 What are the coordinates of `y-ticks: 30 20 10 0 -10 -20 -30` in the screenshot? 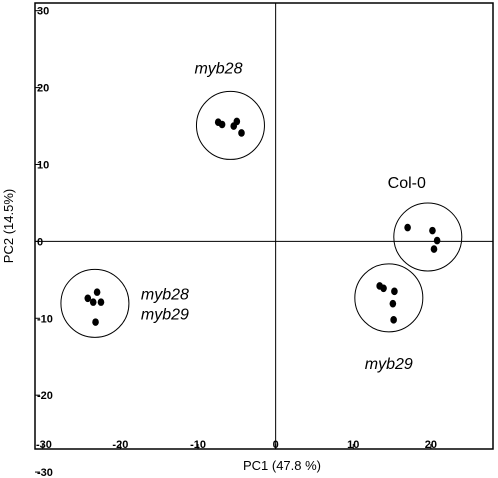 It's located at (44, 242).